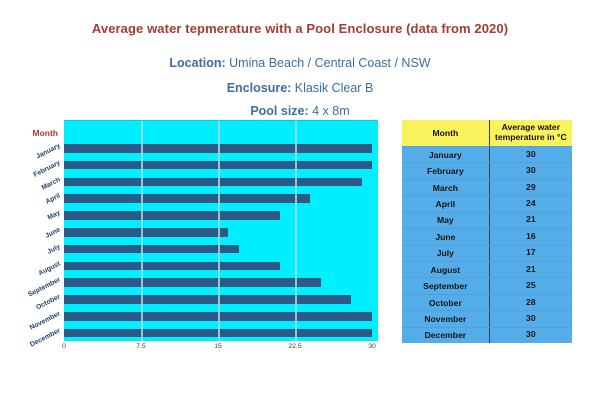 Image resolution: width=600 pixels, height=400 pixels. Describe the element at coordinates (530, 286) in the screenshot. I see `cell-temperature: 25` at that location.